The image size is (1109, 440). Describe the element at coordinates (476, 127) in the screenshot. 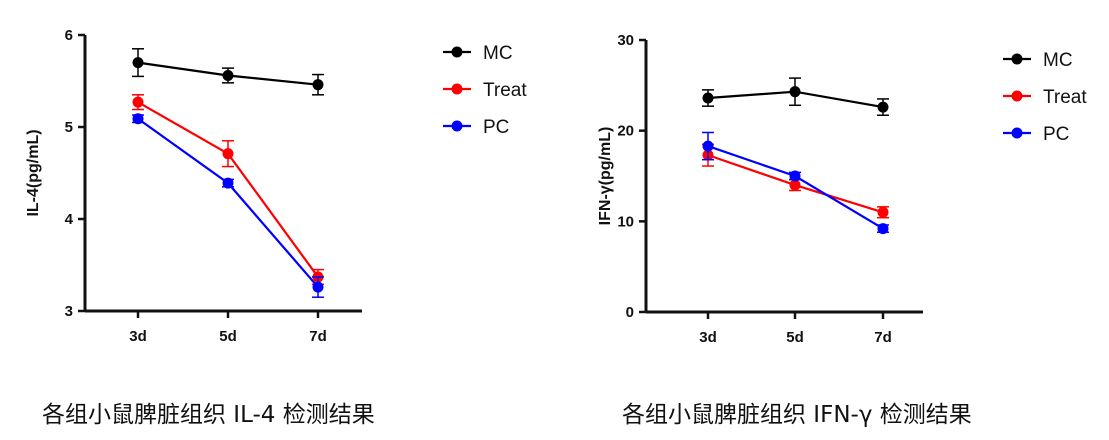

I see `il4-legend-item-pc: PC` at that location.